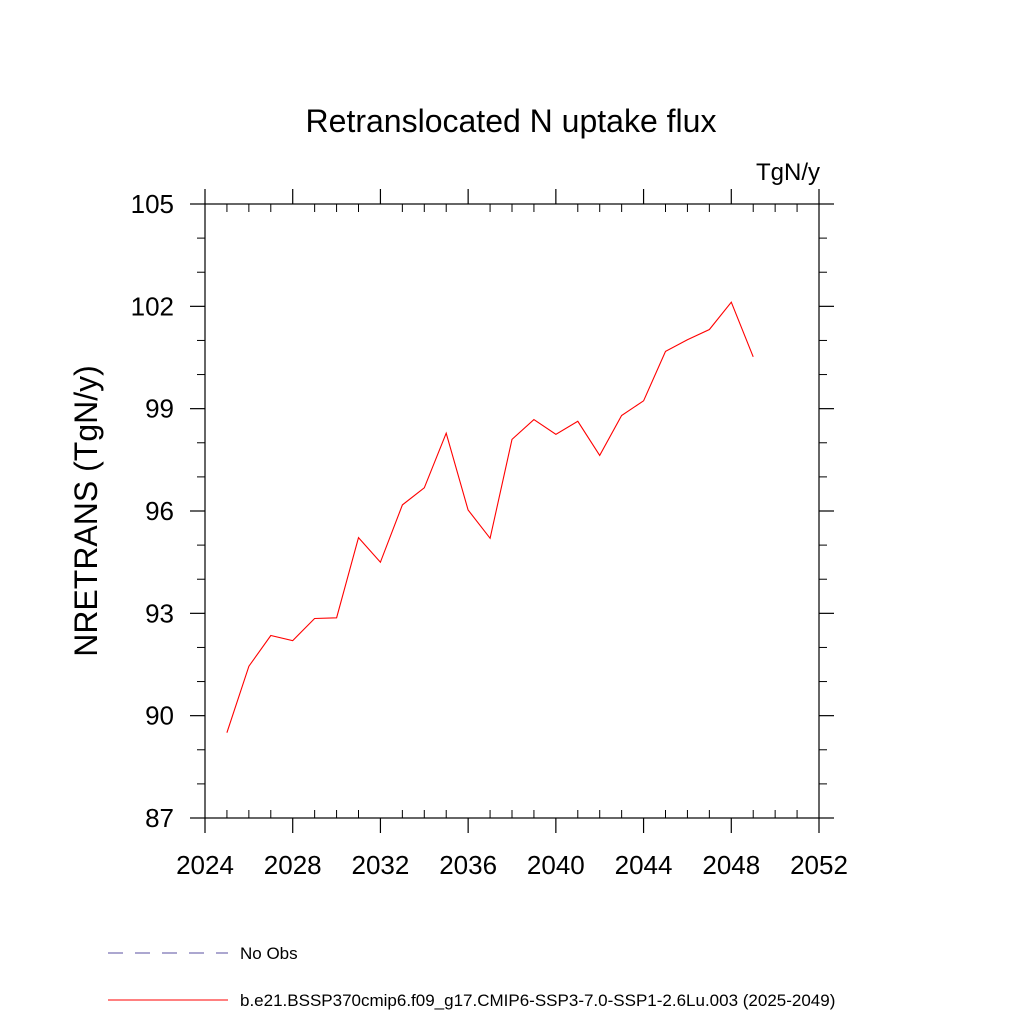 The image size is (1024, 1024). I want to click on x-tick-label: 2052, so click(819, 865).